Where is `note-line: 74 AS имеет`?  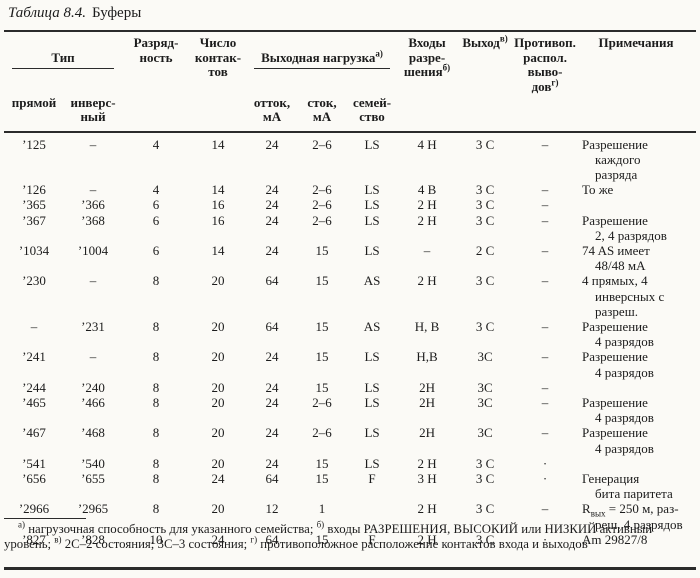 note-line: 74 AS имеет is located at coordinates (616, 250).